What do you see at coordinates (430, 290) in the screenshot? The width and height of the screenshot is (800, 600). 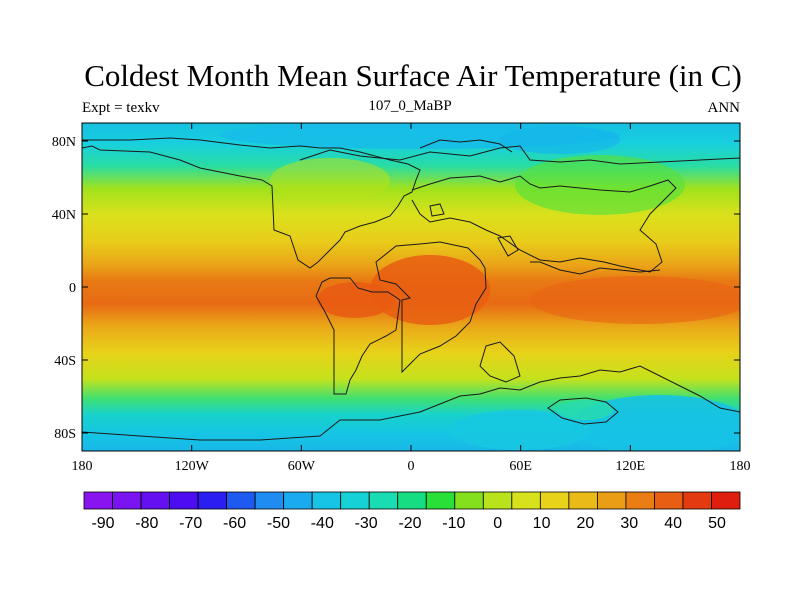 I see `africa-hot-region` at bounding box center [430, 290].